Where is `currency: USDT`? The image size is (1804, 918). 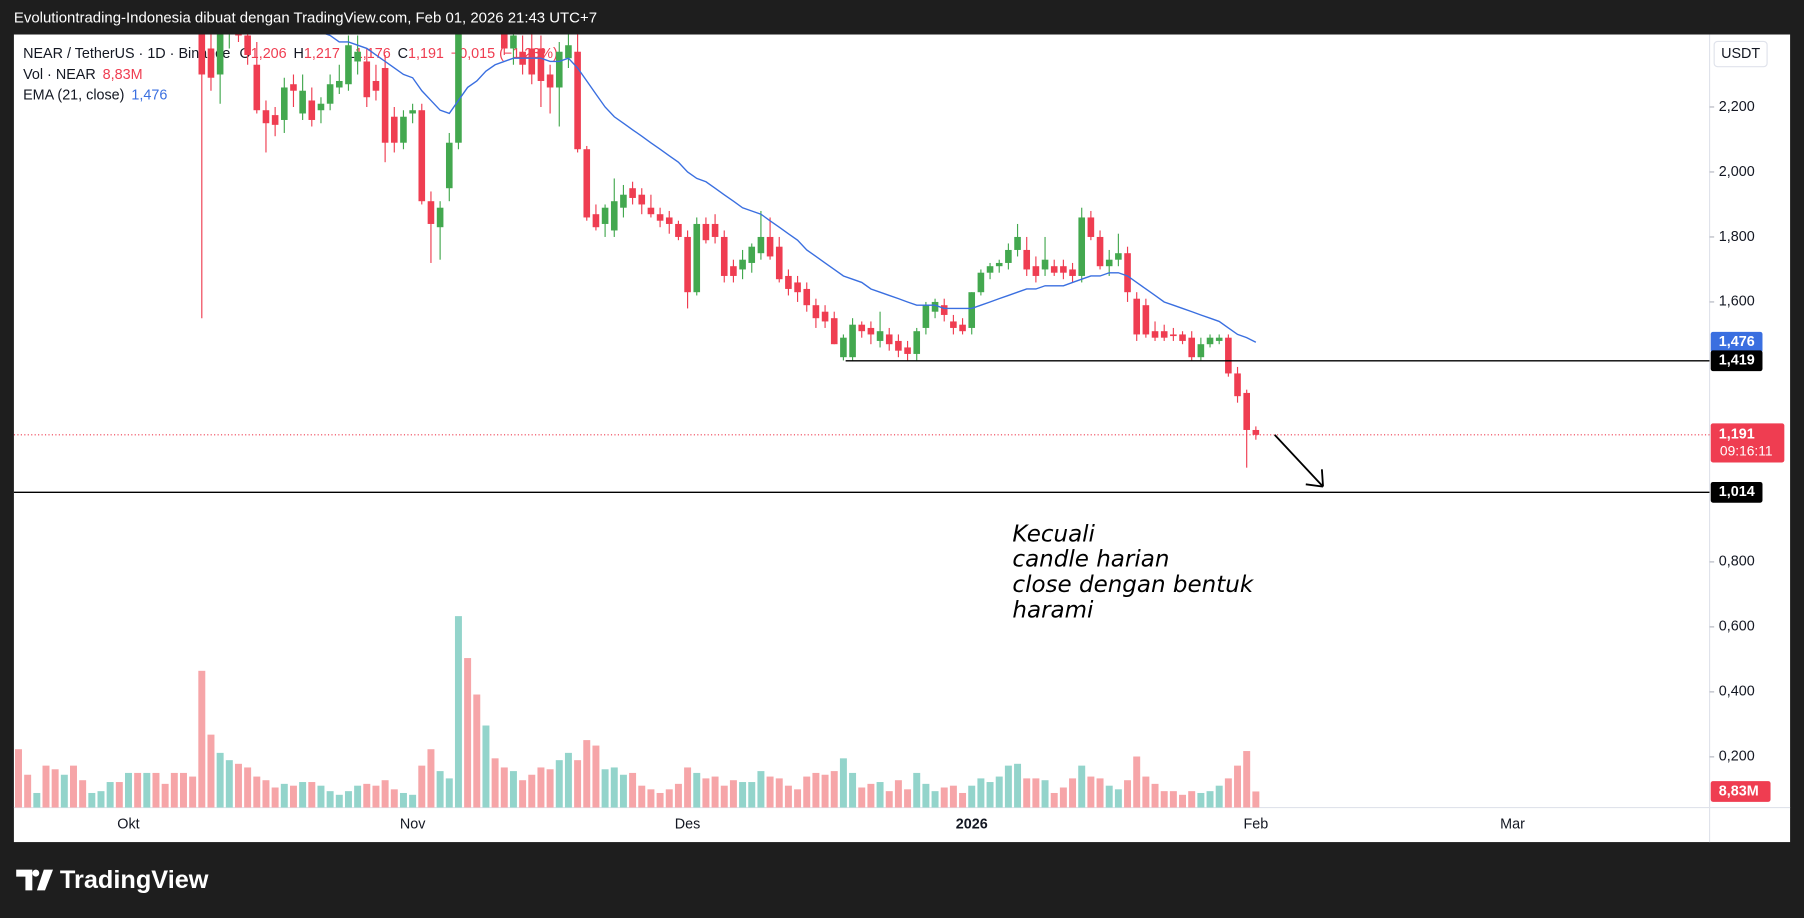
currency: USDT is located at coordinates (1740, 54).